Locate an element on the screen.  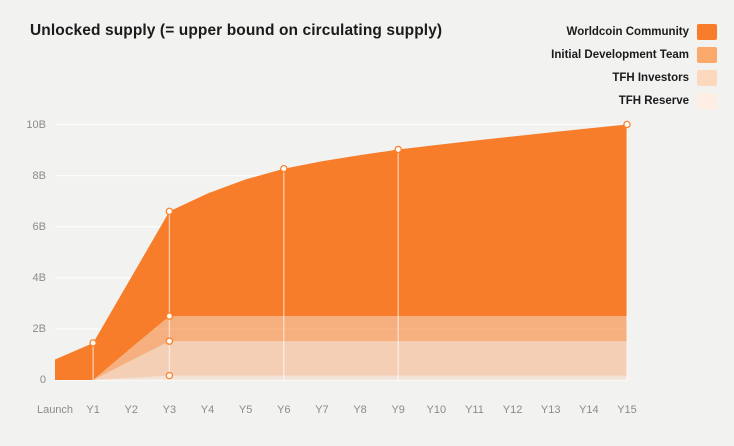
legend-item-1: Initial Development Team is located at coordinates (634, 55).